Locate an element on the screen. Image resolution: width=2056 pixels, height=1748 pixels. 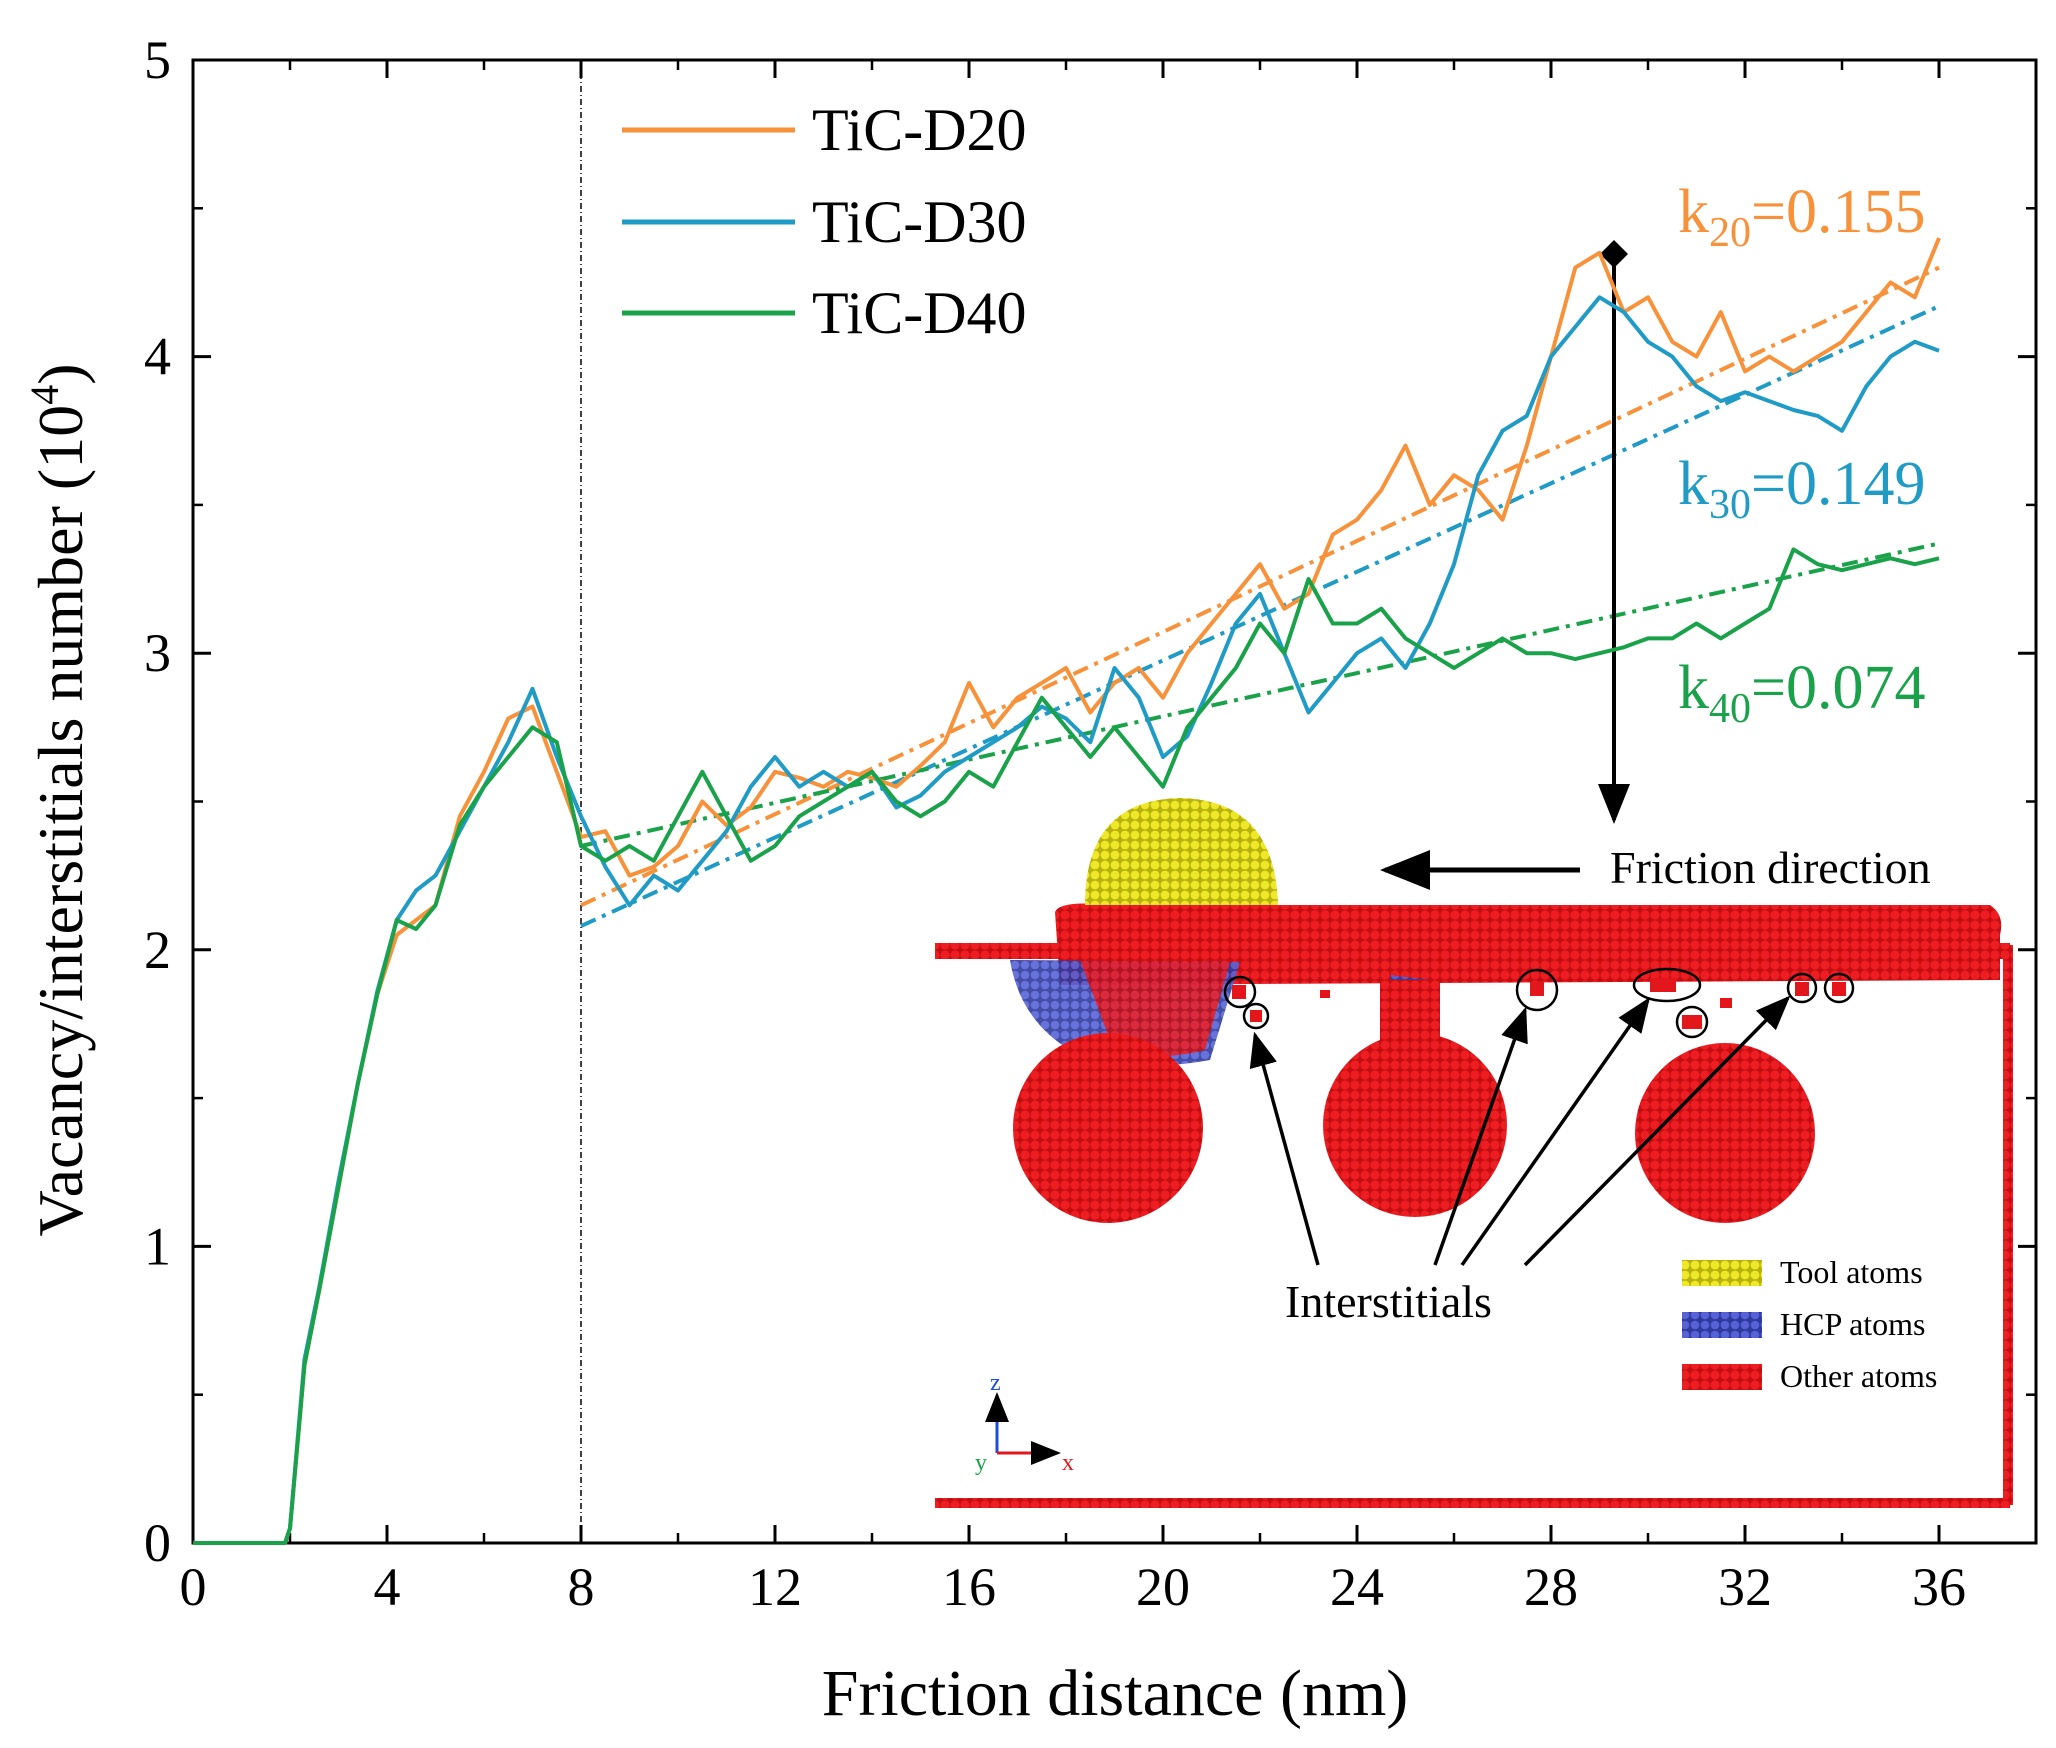
legend-label-other: Other atoms is located at coordinates (1858, 1376).